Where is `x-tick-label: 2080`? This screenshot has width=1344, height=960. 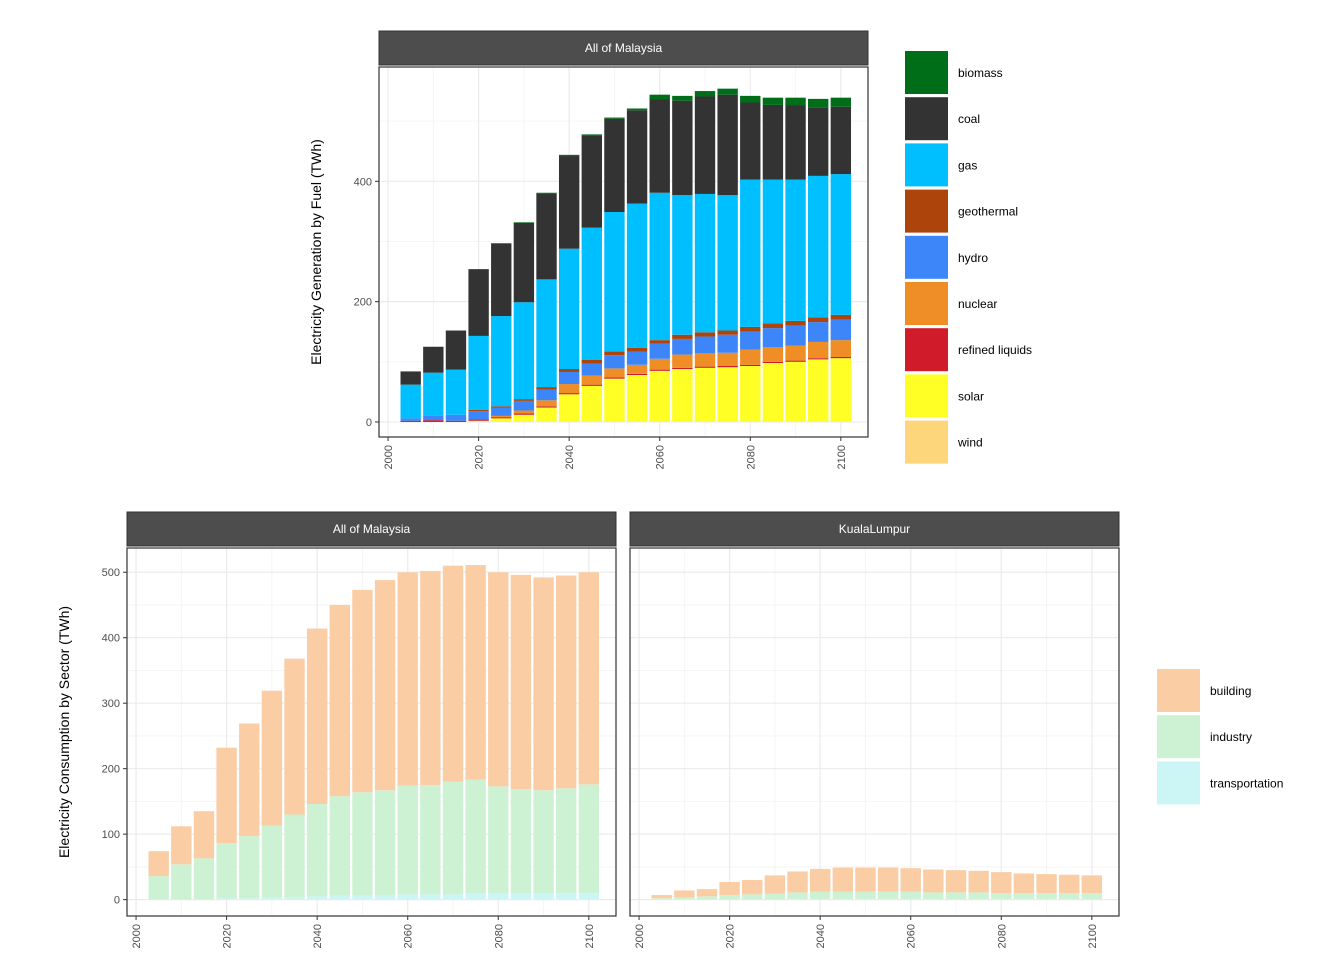
x-tick-label: 2080 is located at coordinates (1002, 936).